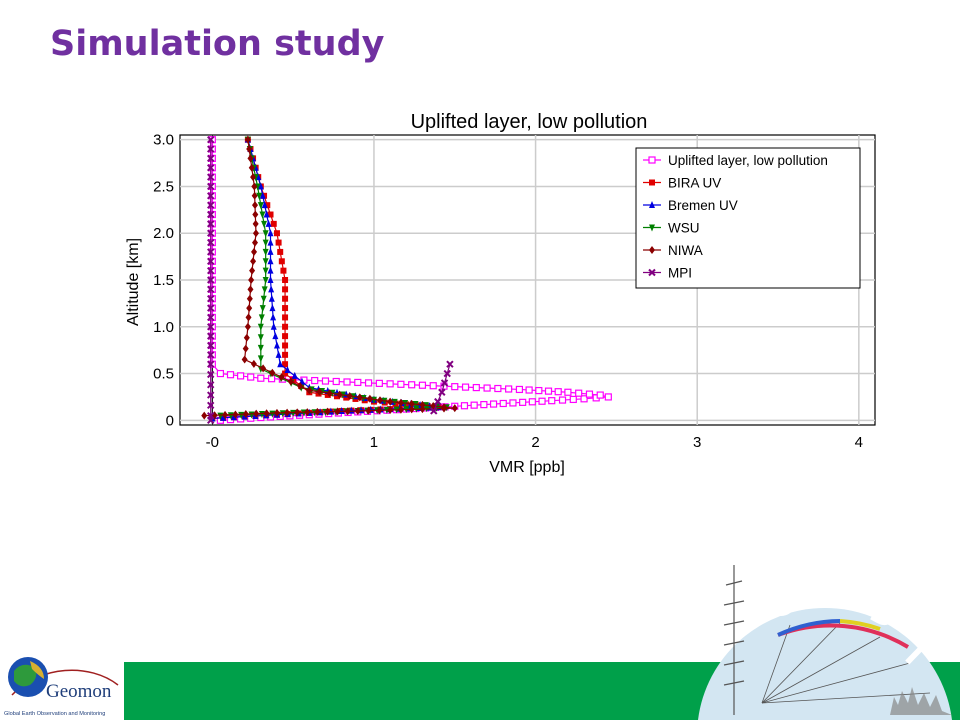  Describe the element at coordinates (697, 442) in the screenshot. I see `x-tick-label: 3` at that location.